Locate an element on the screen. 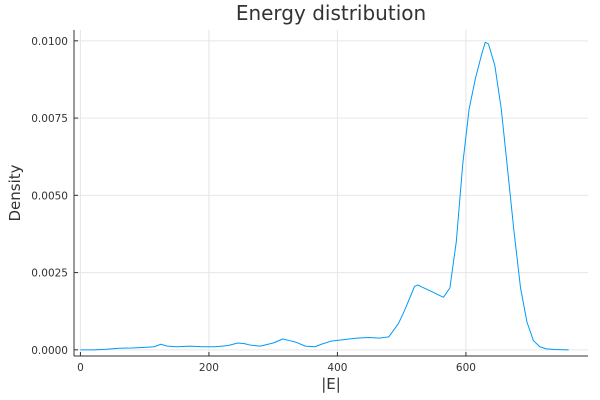  y-tick-label: 0.0100 is located at coordinates (49, 42).